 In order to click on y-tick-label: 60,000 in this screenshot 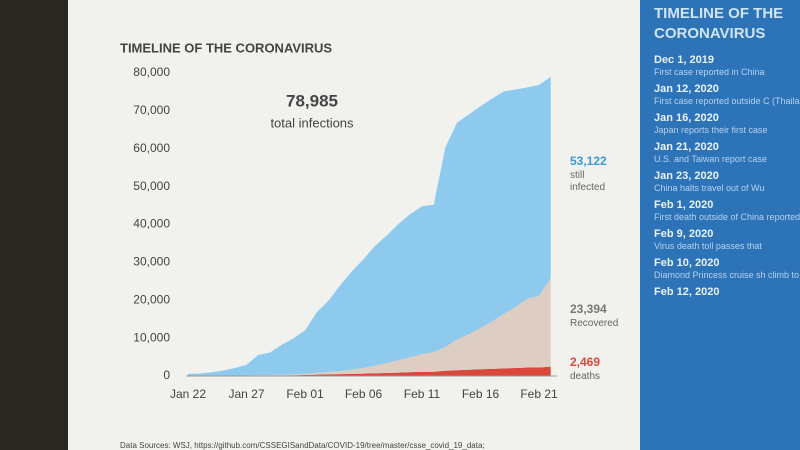, I will do `click(151, 148)`.